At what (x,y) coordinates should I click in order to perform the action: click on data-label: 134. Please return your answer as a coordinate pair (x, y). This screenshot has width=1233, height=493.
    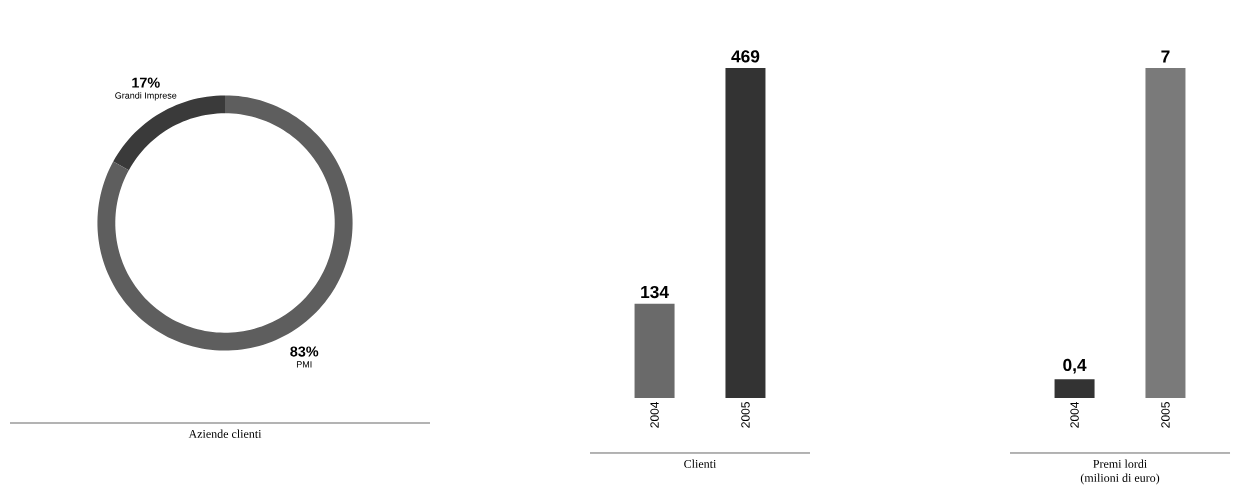
    Looking at the image, I should click on (655, 292).